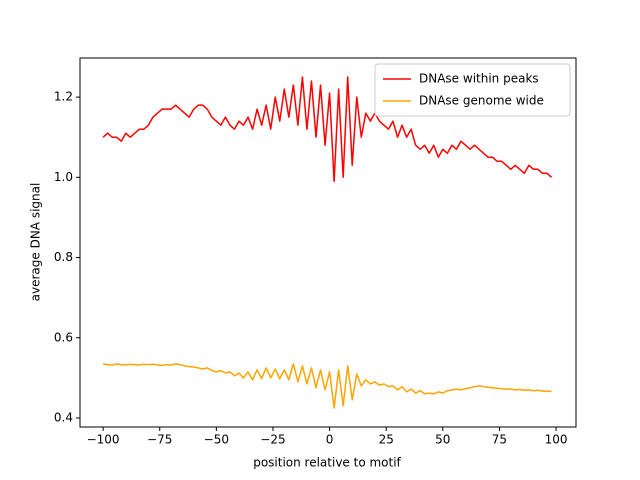  What do you see at coordinates (63, 177) in the screenshot?
I see `y-tick-label: 1.0` at bounding box center [63, 177].